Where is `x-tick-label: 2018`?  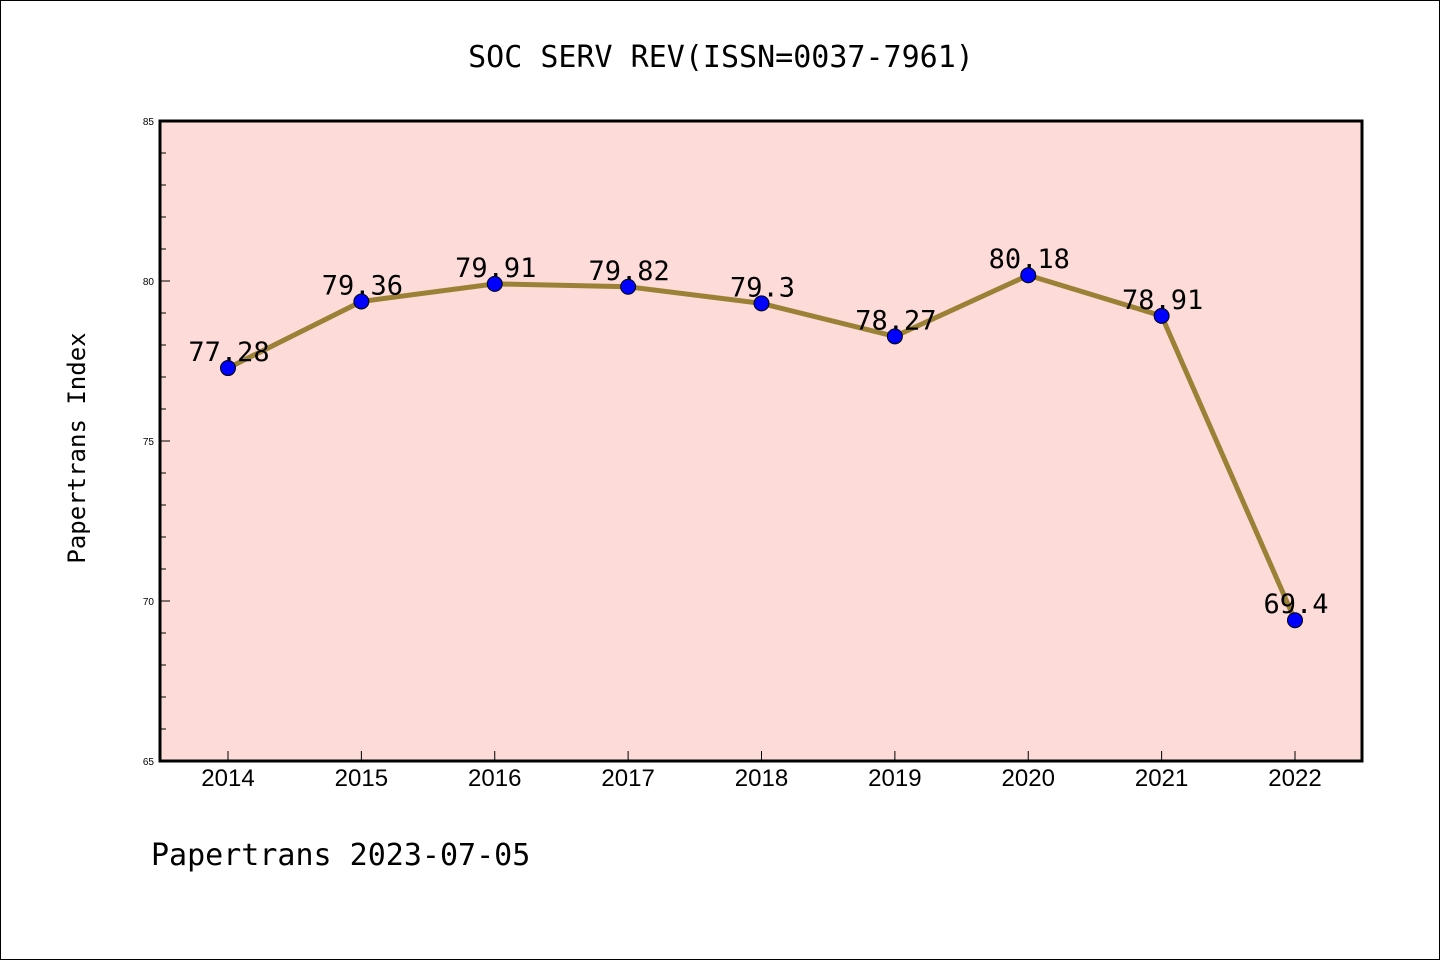
x-tick-label: 2018 is located at coordinates (761, 778).